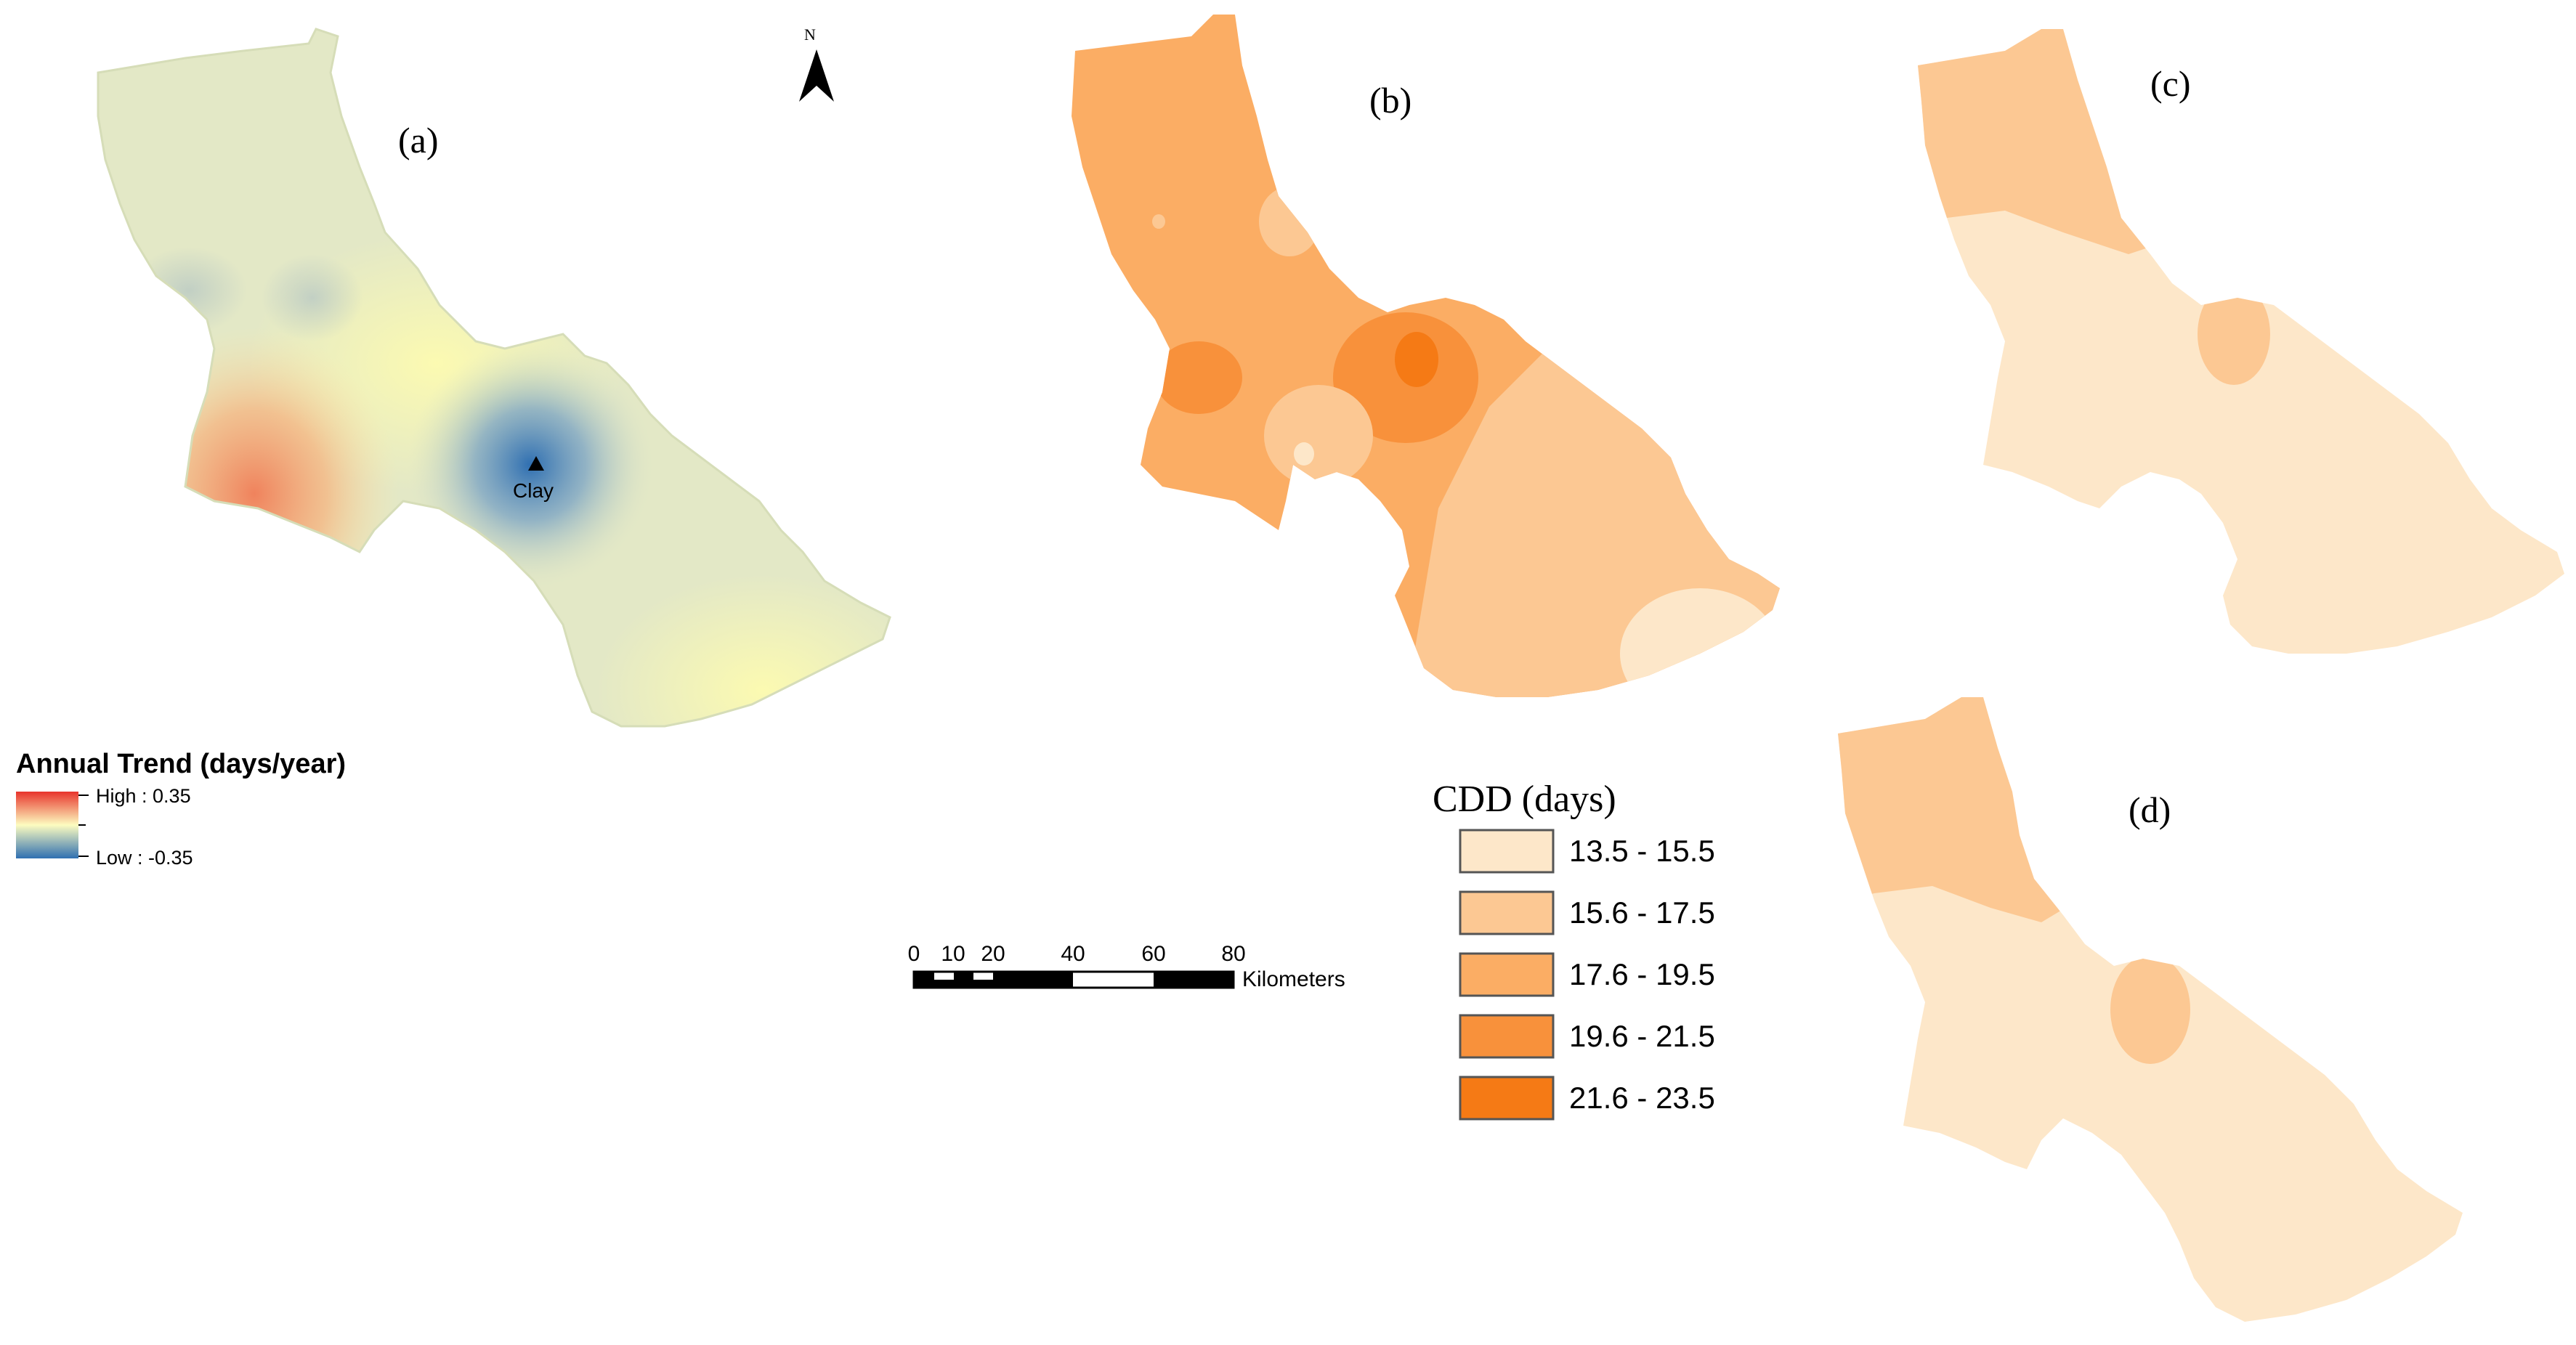 Image resolution: width=2576 pixels, height=1345 pixels. I want to click on panel-b-label: (b), so click(1390, 100).